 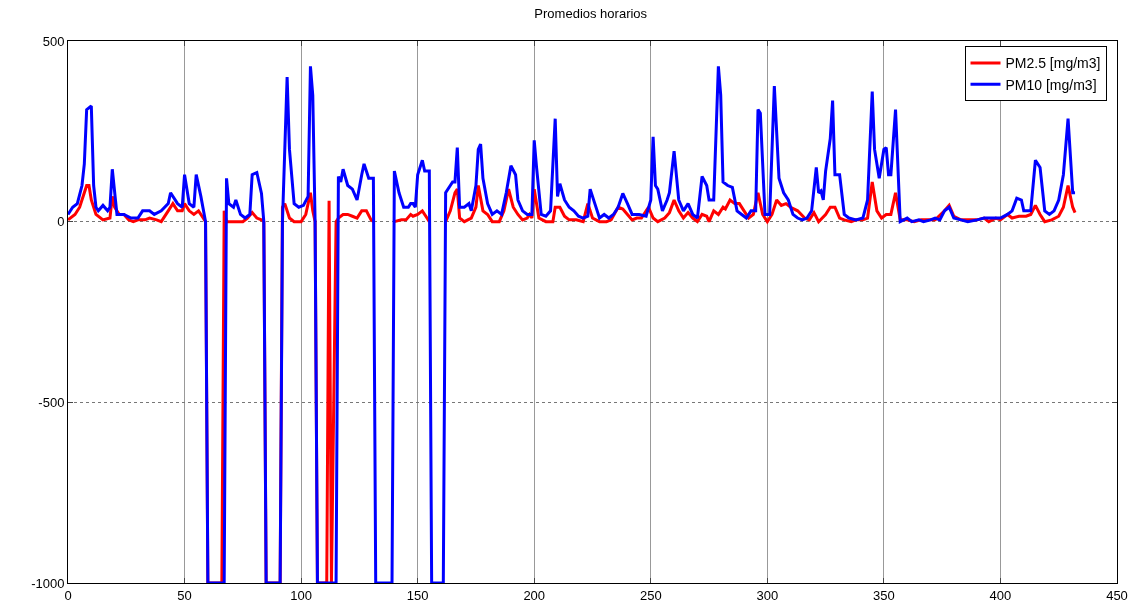 What do you see at coordinates (53, 41) in the screenshot?
I see `y-tick-label: 500` at bounding box center [53, 41].